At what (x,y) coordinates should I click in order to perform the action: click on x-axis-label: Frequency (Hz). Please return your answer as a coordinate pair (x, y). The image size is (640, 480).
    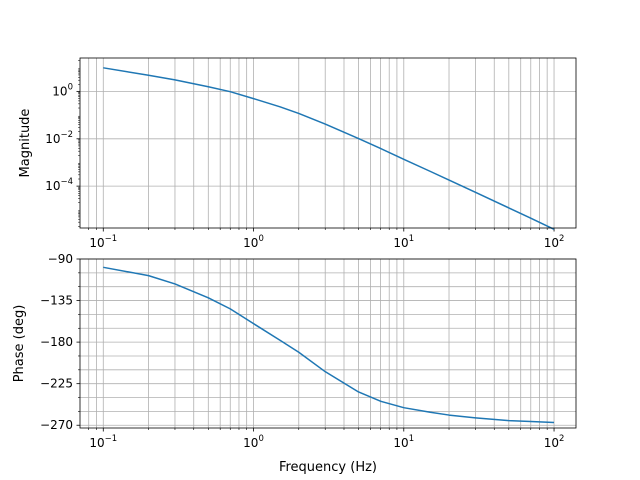
    Looking at the image, I should click on (328, 467).